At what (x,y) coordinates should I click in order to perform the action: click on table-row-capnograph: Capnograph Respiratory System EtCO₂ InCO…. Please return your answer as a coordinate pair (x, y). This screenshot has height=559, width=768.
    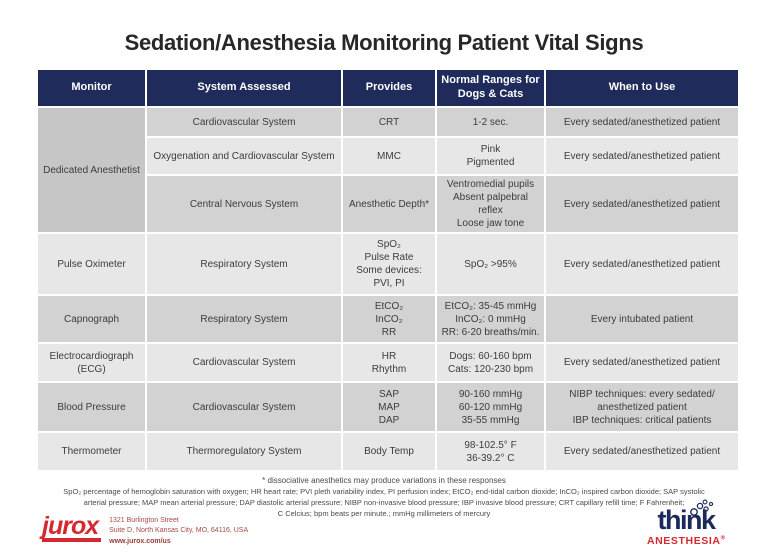
    Looking at the image, I should click on (388, 319).